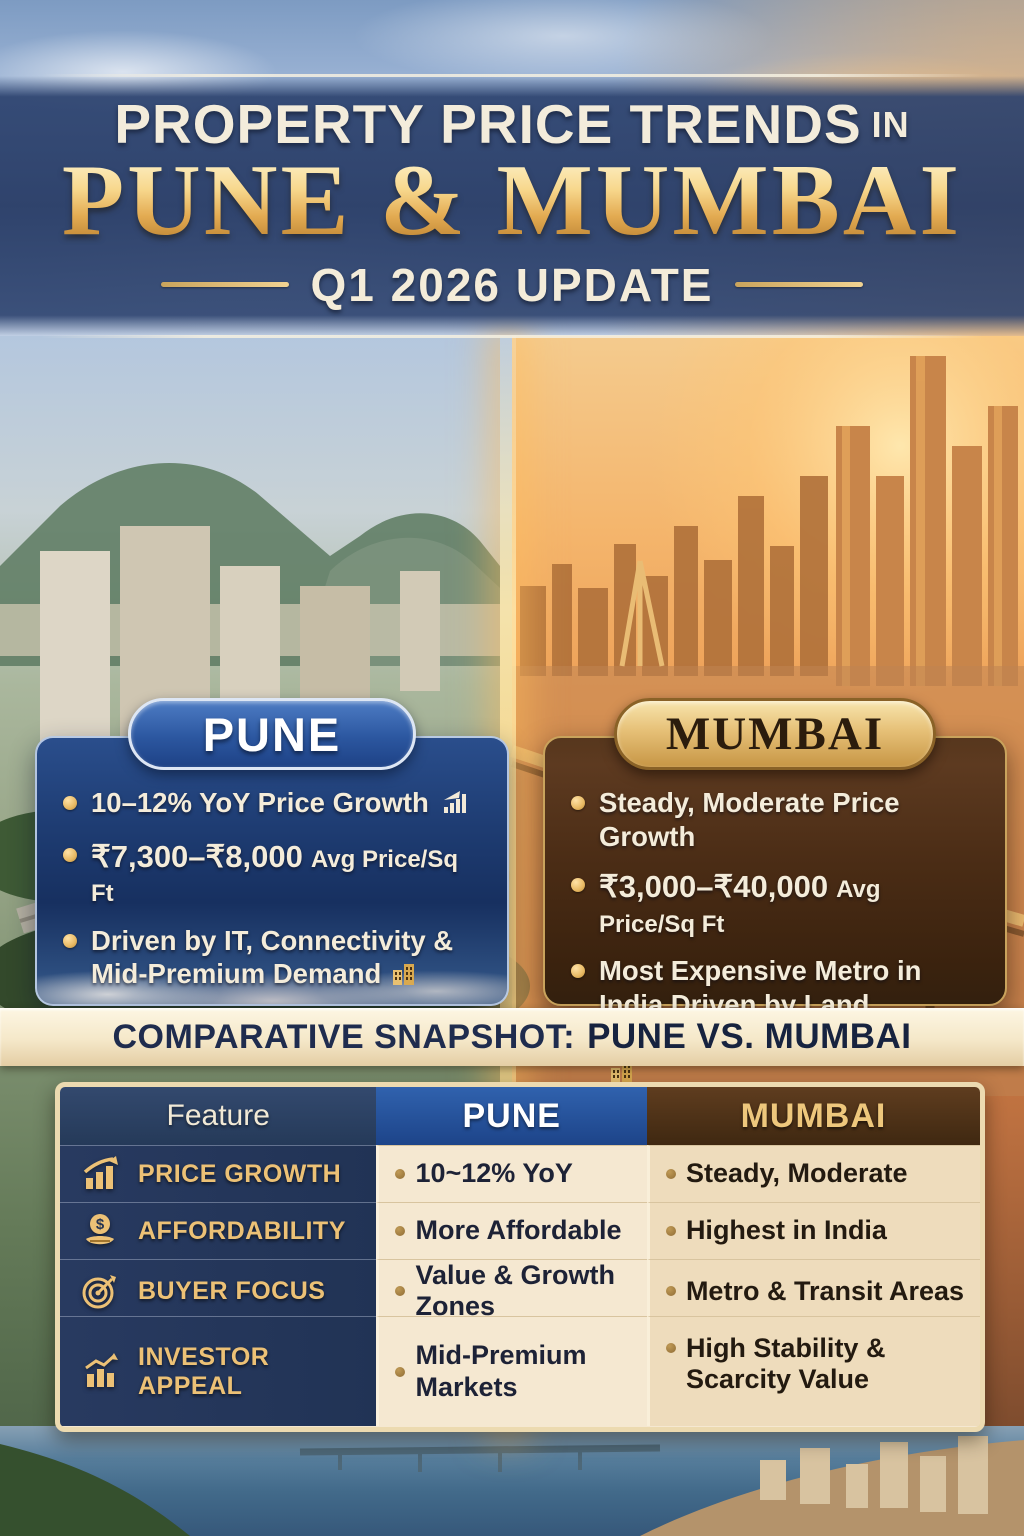 This screenshot has height=1536, width=1024. What do you see at coordinates (242, 1230) in the screenshot?
I see `feature-label: AFFORDABILITY` at bounding box center [242, 1230].